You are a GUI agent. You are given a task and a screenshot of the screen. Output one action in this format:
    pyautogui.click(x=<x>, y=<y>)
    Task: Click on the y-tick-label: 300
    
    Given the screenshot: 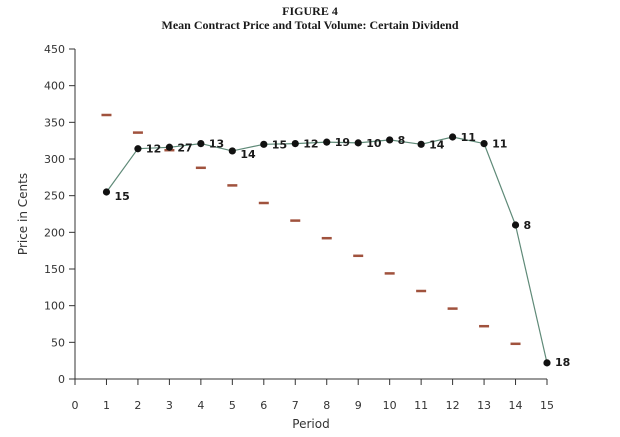 What is the action you would take?
    pyautogui.click(x=54, y=159)
    